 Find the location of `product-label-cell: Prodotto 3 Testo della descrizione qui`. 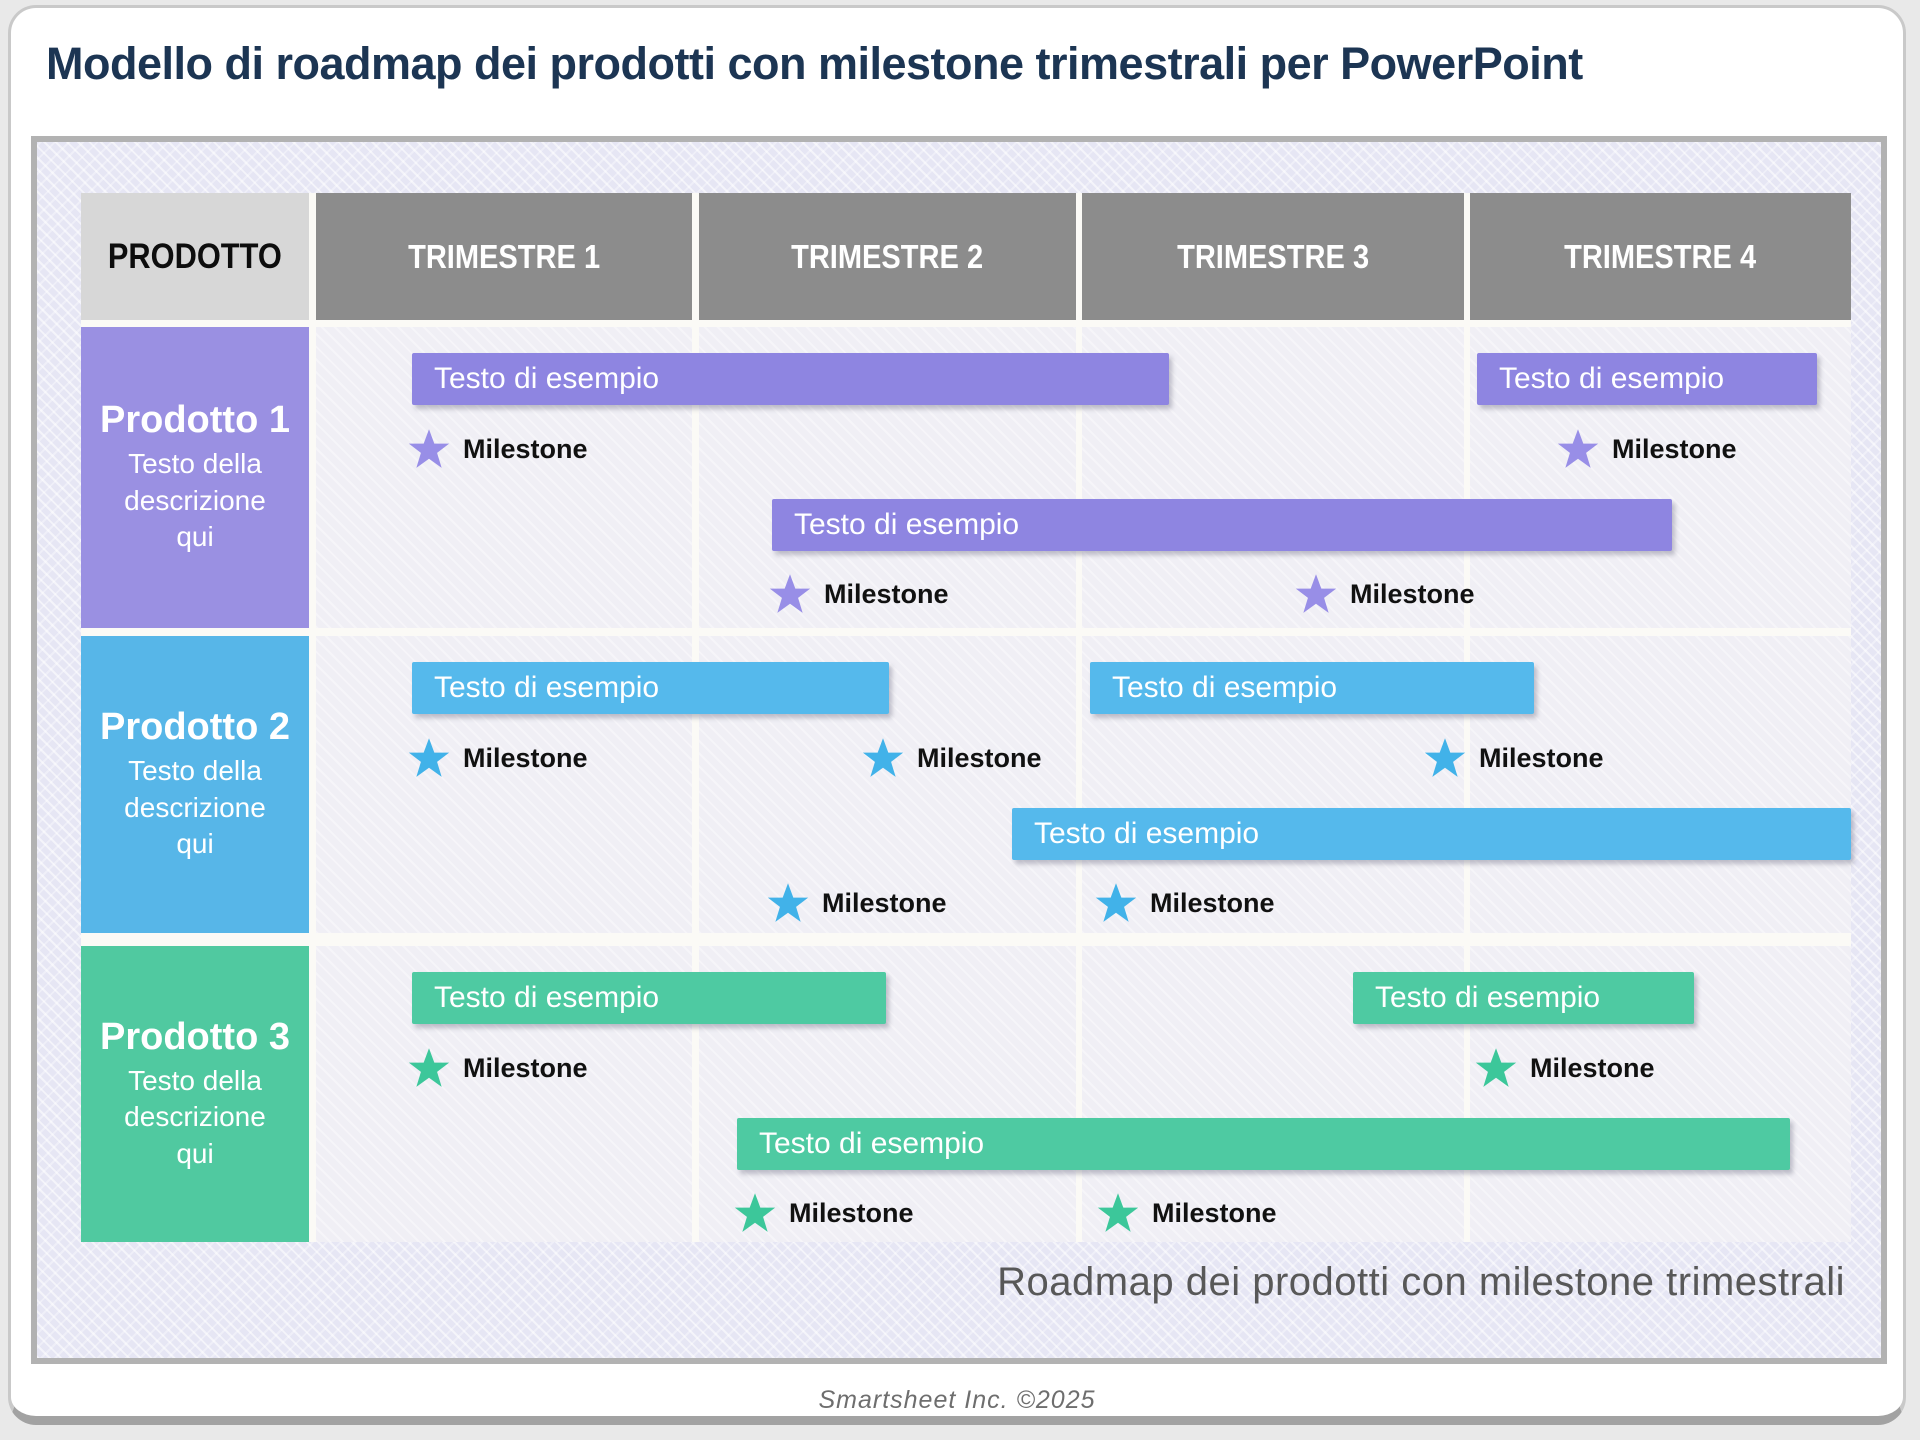

product-label-cell: Prodotto 3 Testo della descrizione qui is located at coordinates (195, 1094).